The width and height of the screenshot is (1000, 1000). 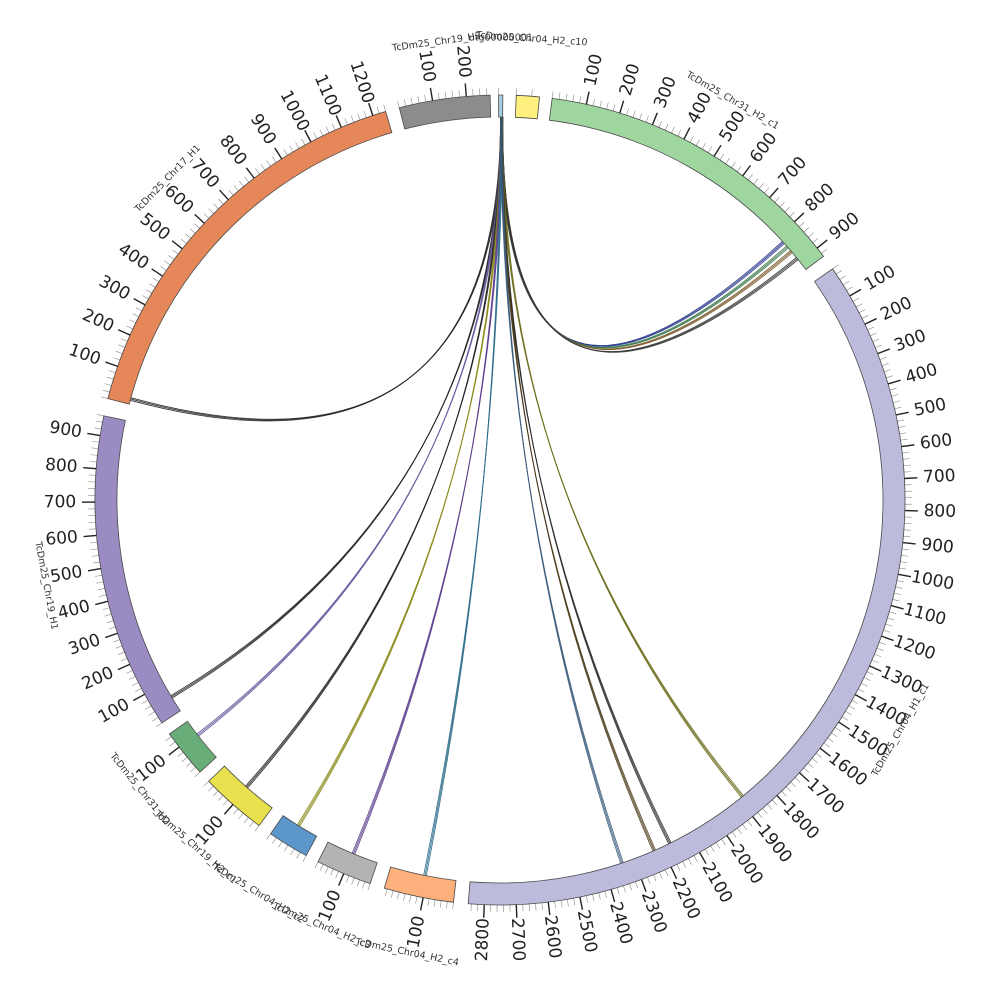 I want to click on tick-label: 1200, so click(x=914, y=647).